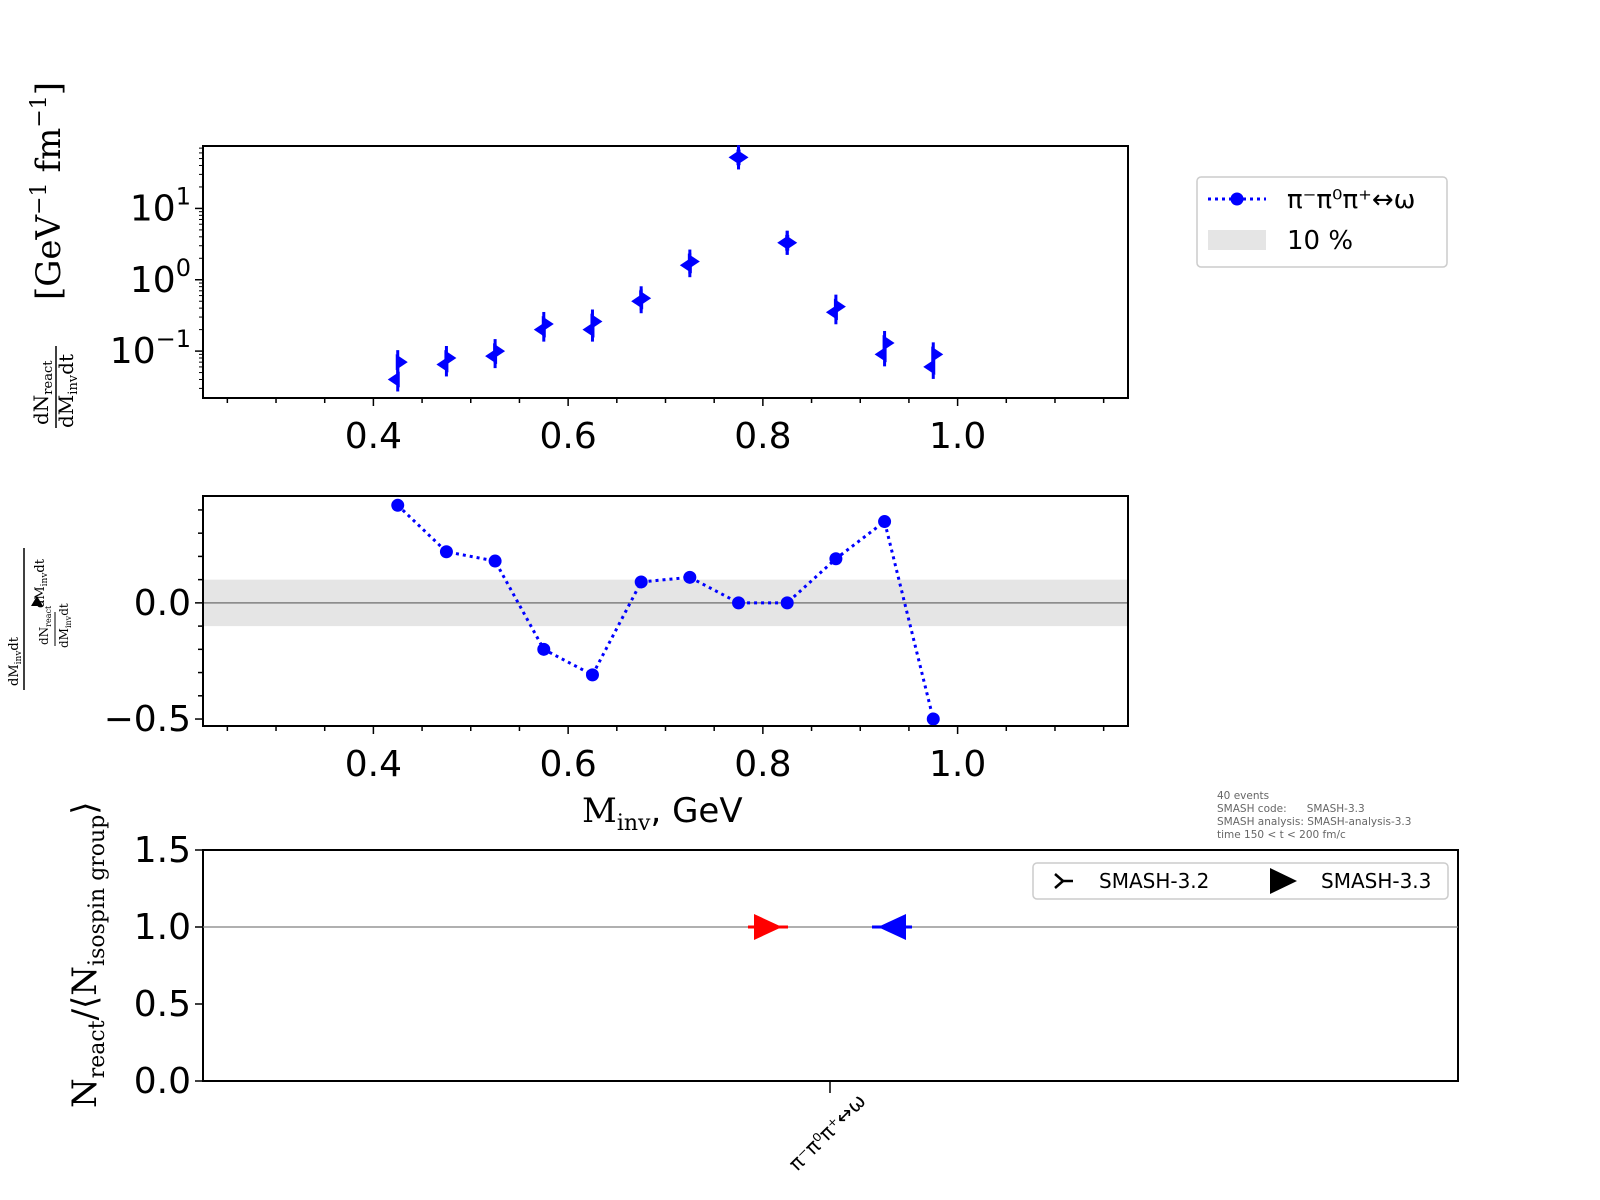 The image size is (1600, 1200). I want to click on ratio-series, so click(665, 612).